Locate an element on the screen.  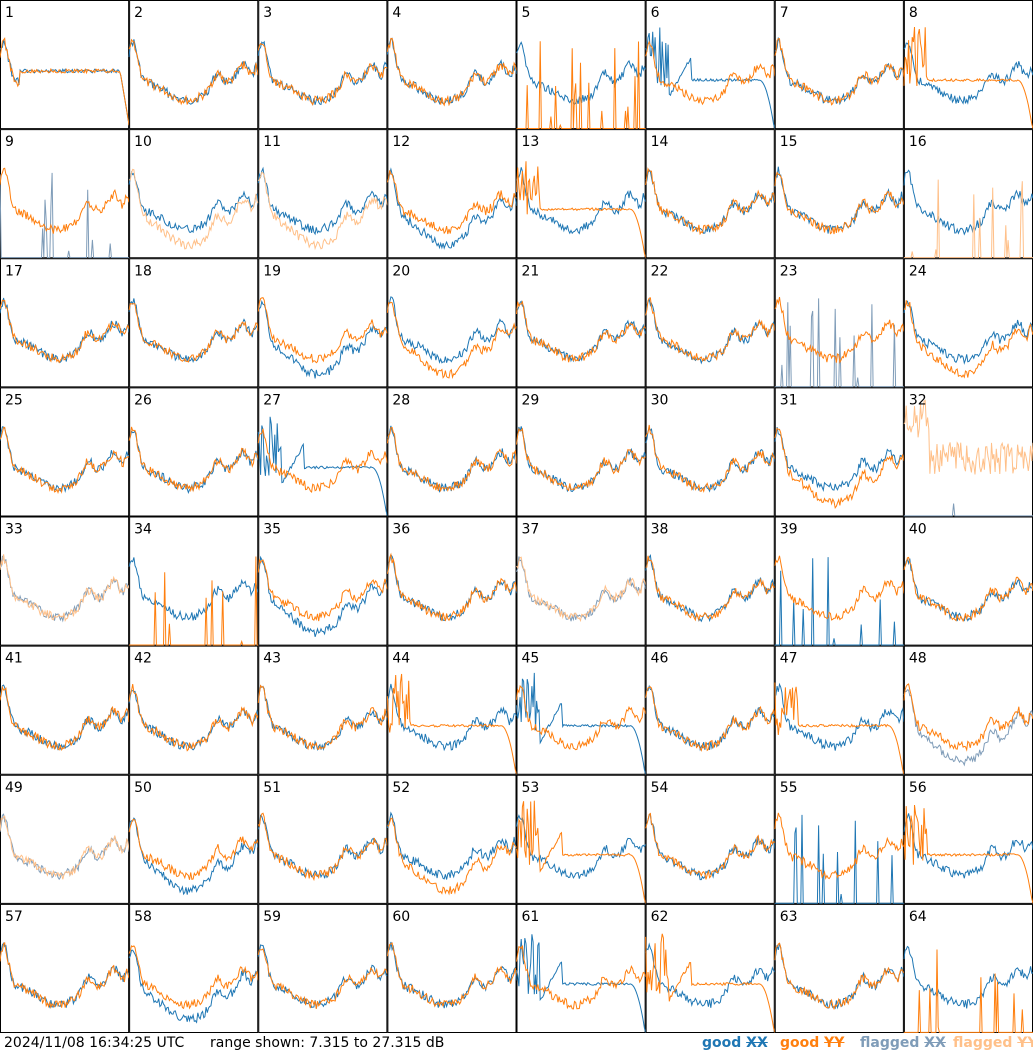
panel: 61 is located at coordinates (581, 968).